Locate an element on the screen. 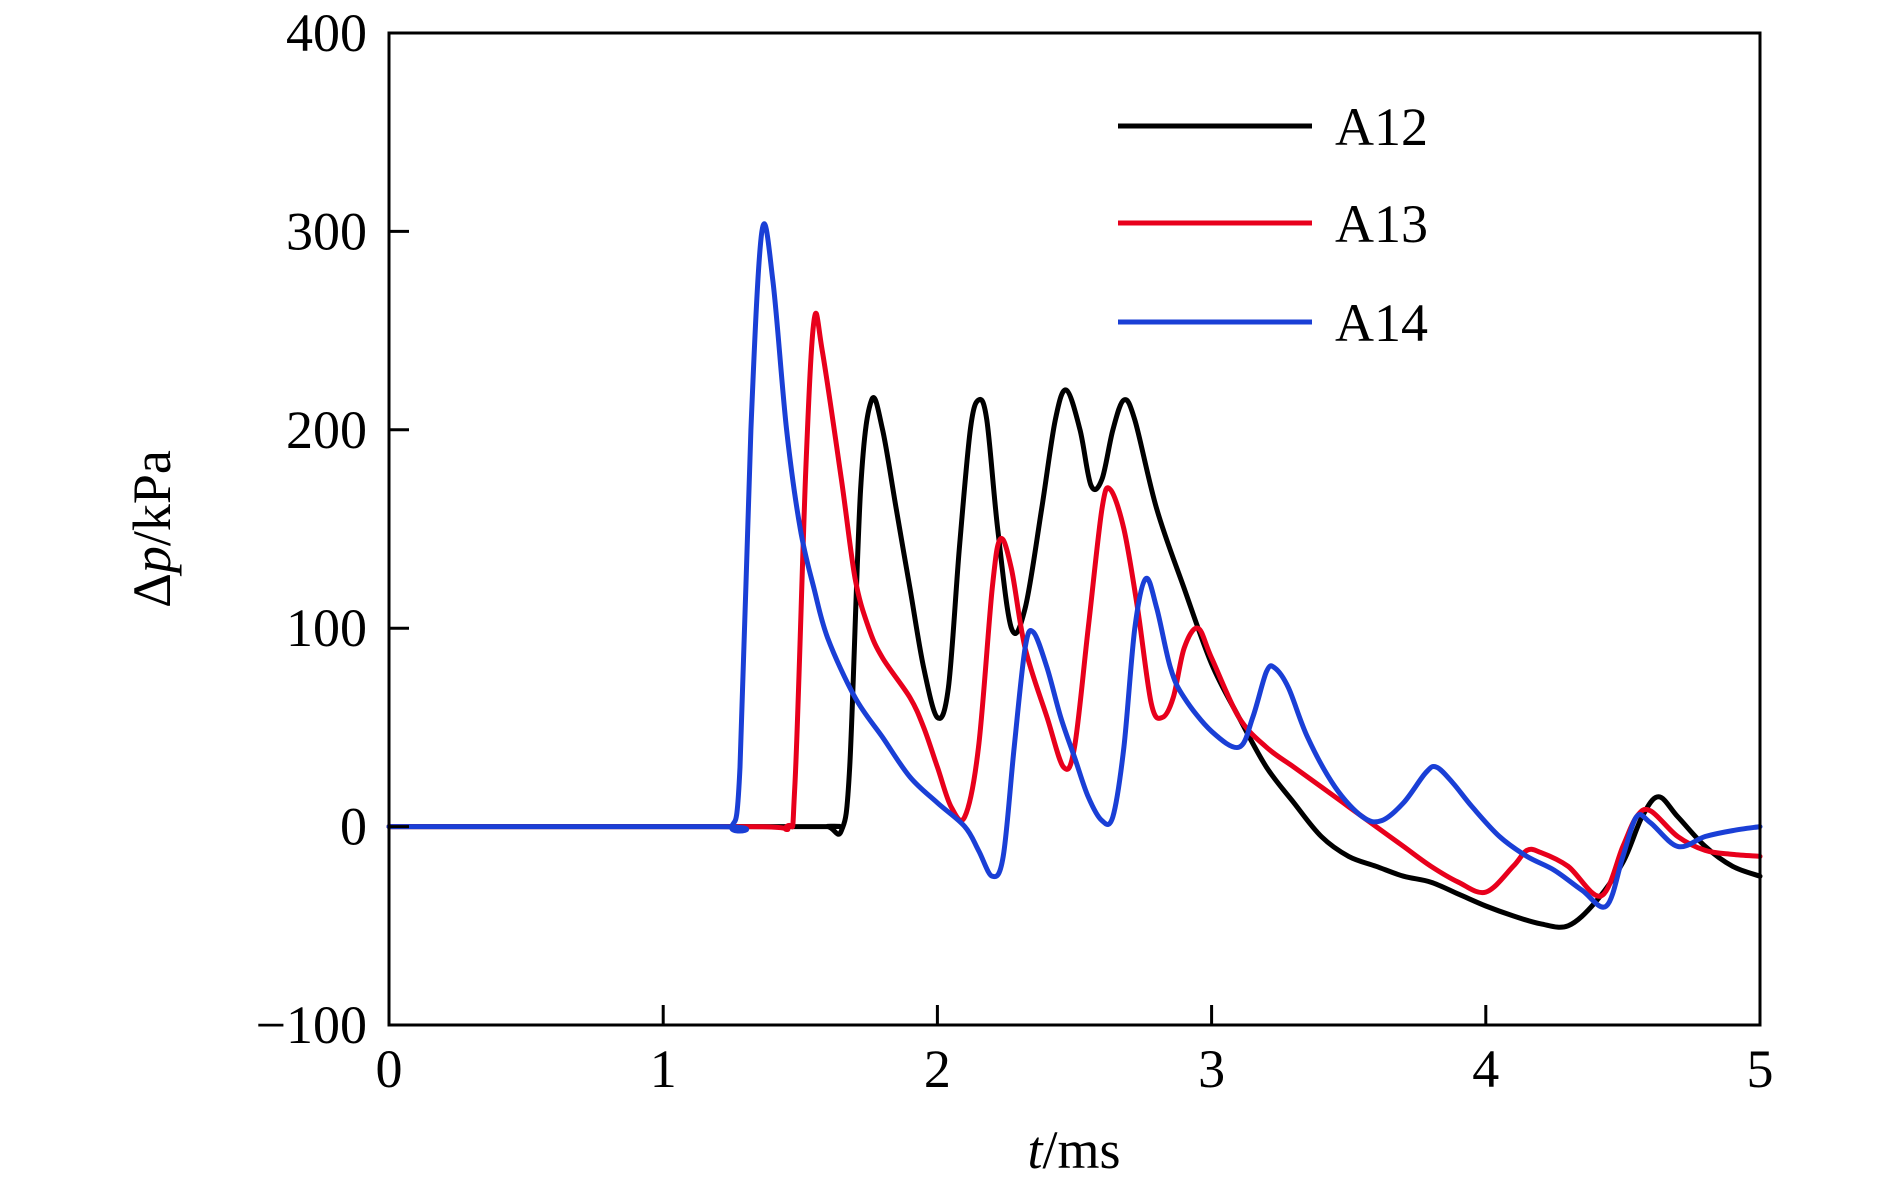  x-tick-label: 1 is located at coordinates (663, 1069).